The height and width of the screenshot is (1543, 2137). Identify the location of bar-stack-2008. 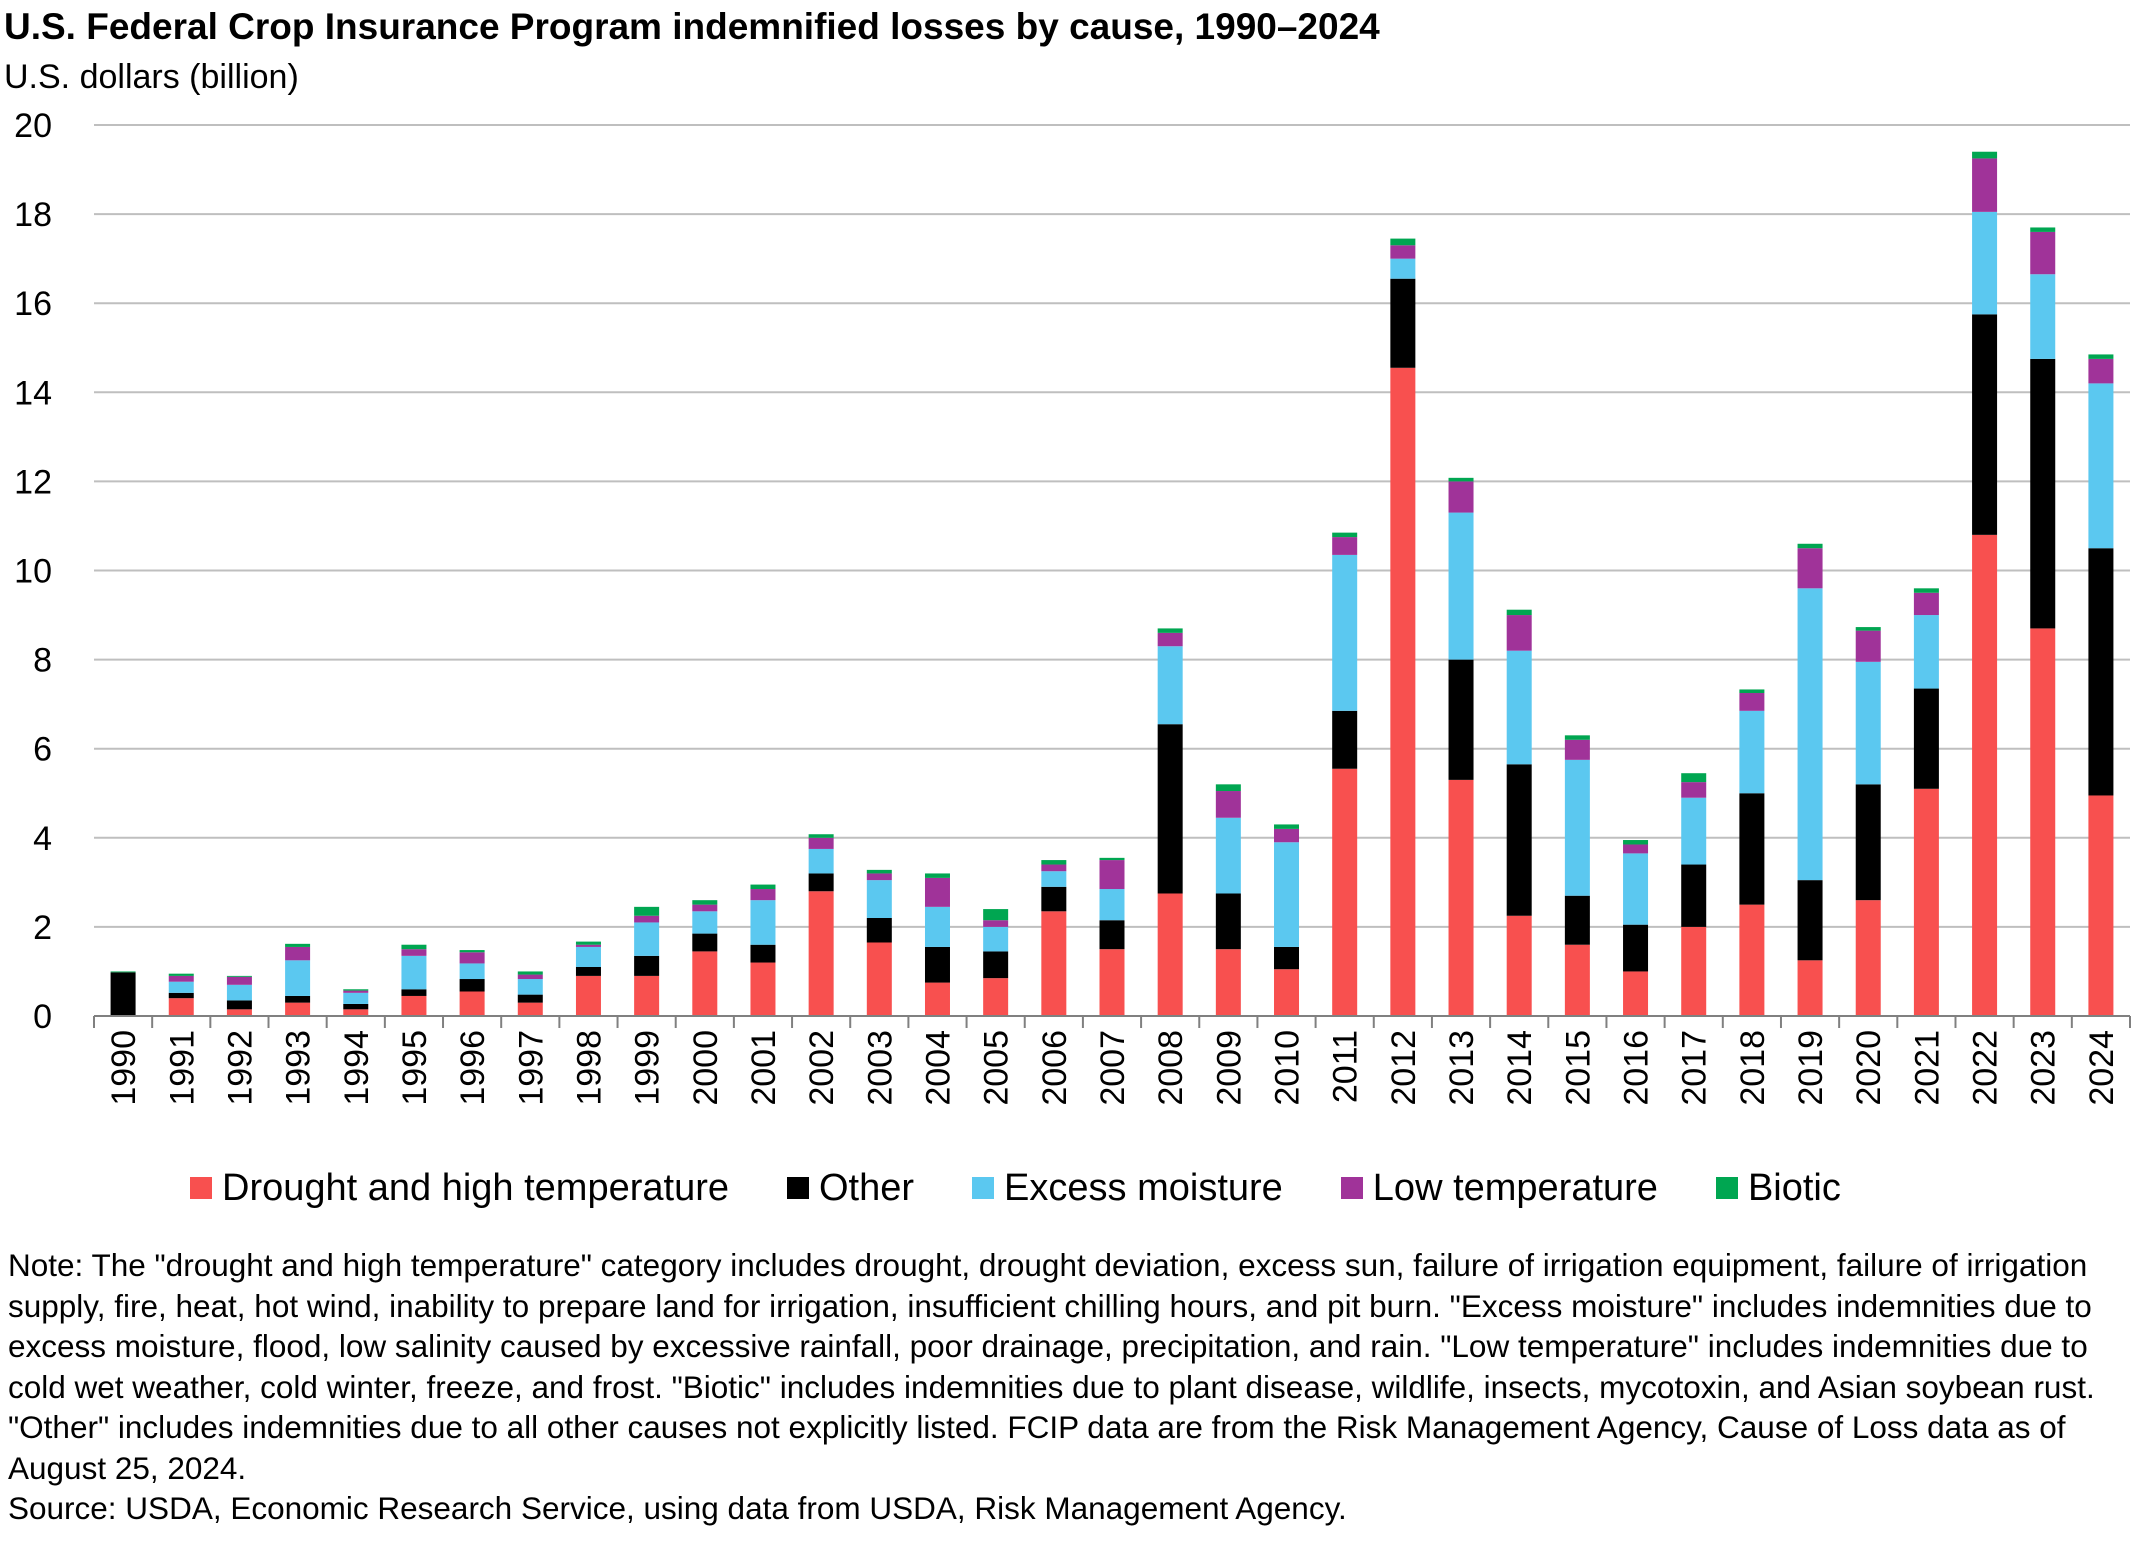
(1170, 822).